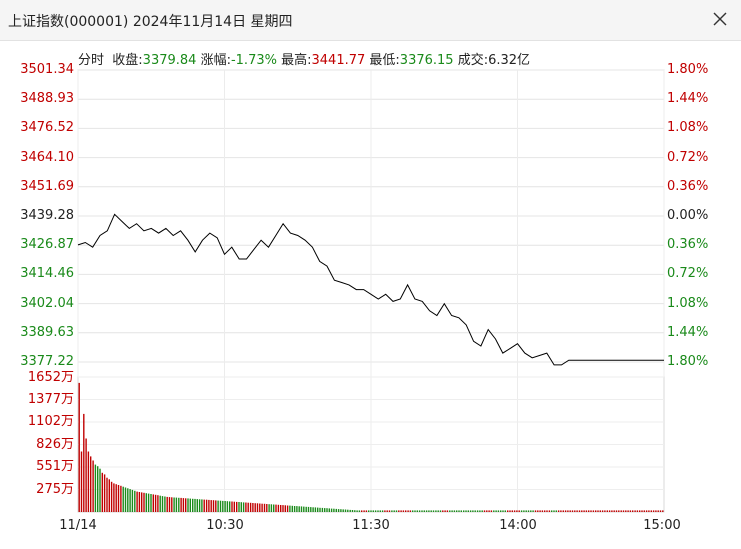 This screenshot has height=549, width=741. Describe the element at coordinates (225, 525) in the screenshot. I see `time-tick-label: 10:30` at that location.